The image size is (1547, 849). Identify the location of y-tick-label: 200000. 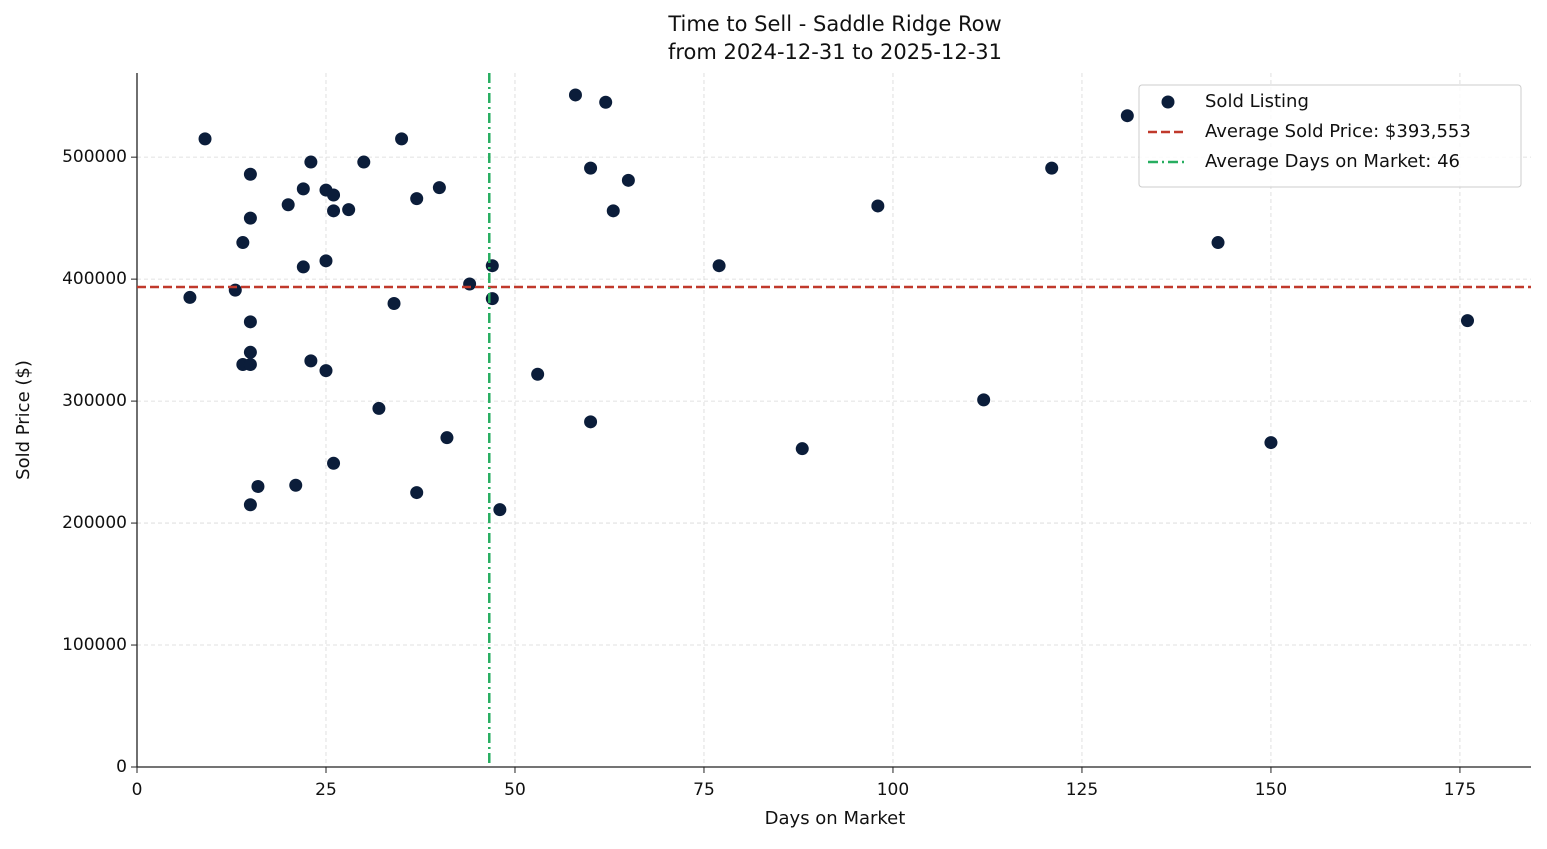
(94, 523).